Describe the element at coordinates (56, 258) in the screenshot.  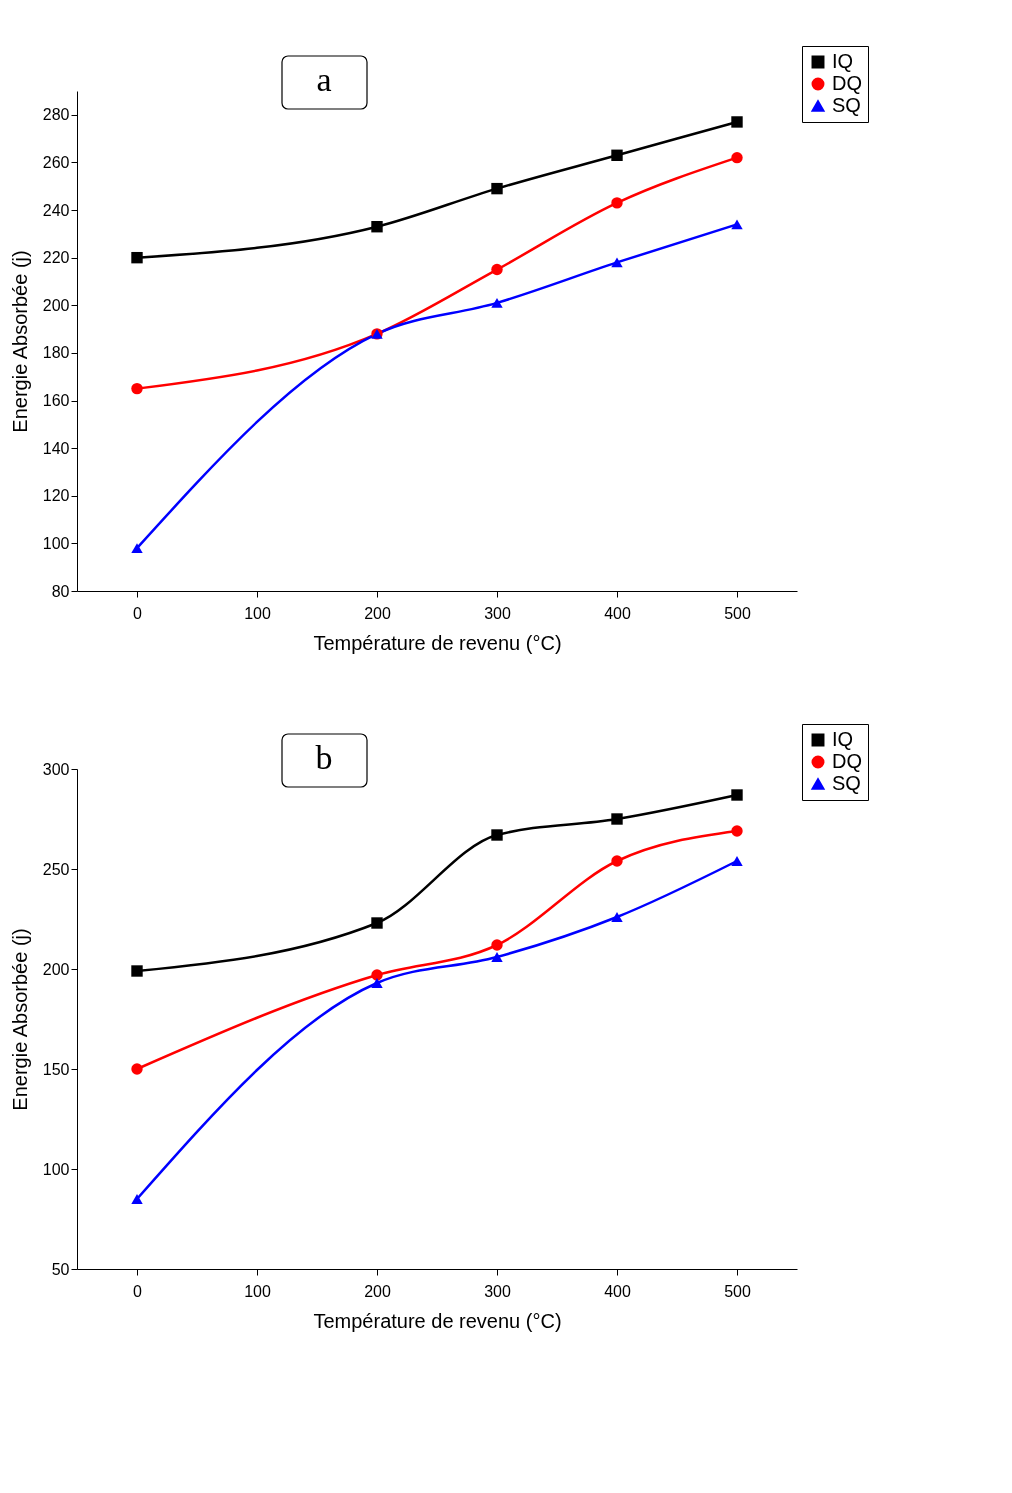
I see `y-tick-label: 220` at that location.